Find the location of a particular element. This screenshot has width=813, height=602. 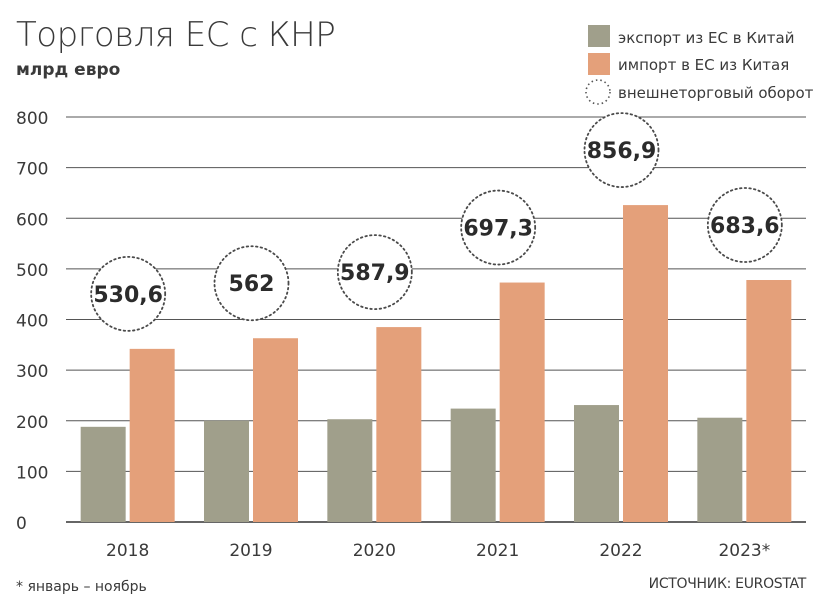

x-tick-label: 2021 is located at coordinates (497, 551).